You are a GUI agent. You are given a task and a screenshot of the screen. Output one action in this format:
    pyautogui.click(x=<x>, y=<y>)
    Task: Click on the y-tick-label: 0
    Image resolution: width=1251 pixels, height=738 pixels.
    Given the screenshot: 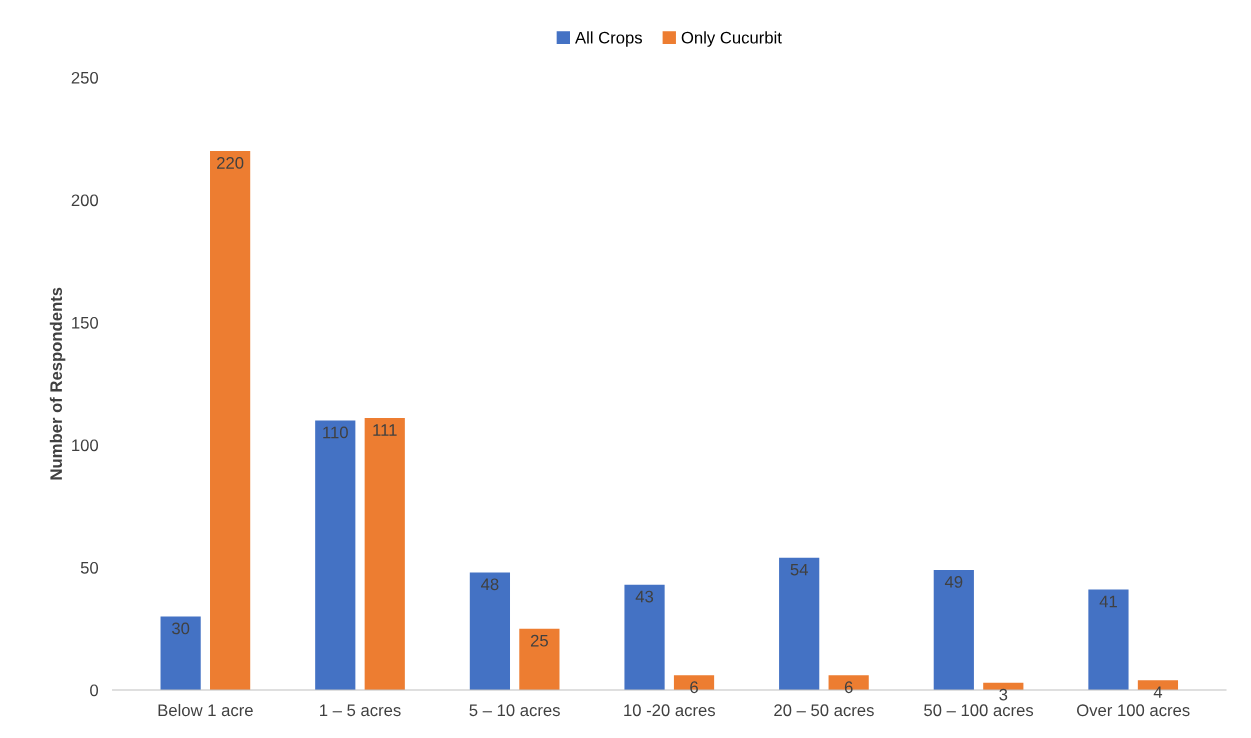 What is the action you would take?
    pyautogui.click(x=94, y=690)
    